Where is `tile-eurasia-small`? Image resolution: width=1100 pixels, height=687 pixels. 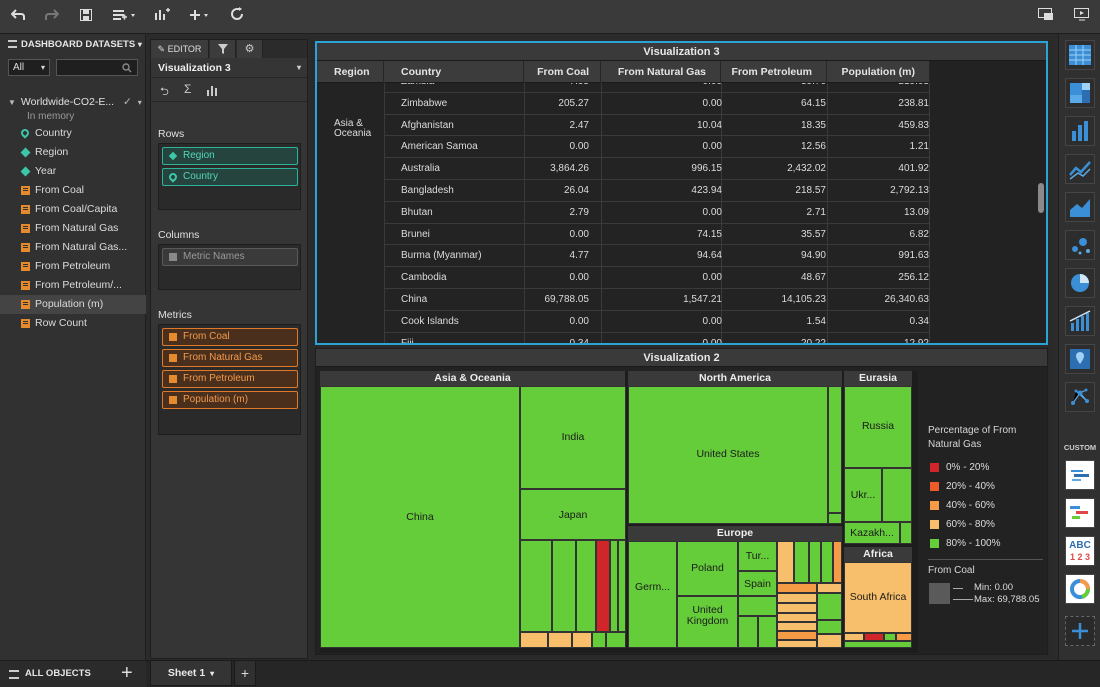 tile-eurasia-small is located at coordinates (897, 495).